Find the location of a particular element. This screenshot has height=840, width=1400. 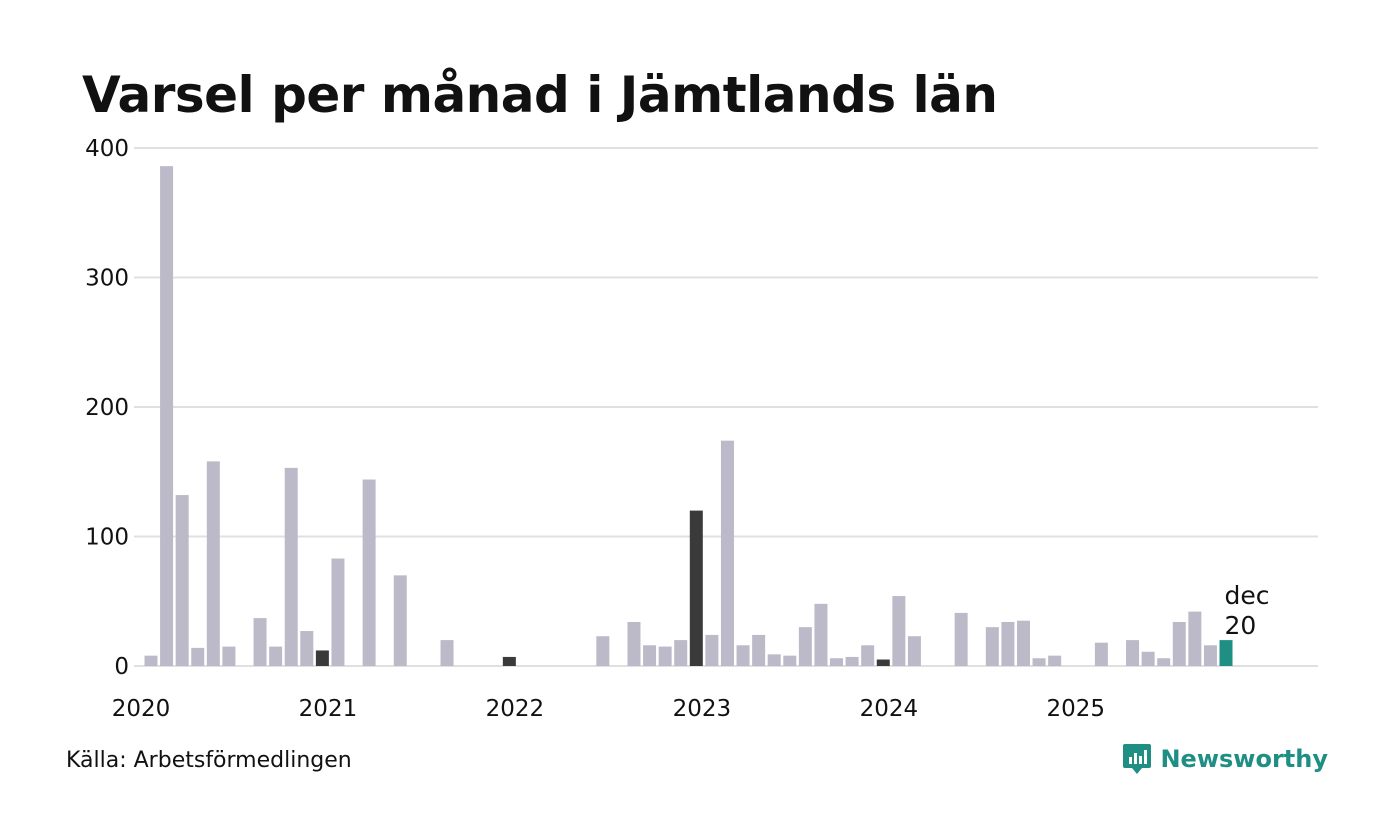

newsworthy-icon is located at coordinates (1137, 759).